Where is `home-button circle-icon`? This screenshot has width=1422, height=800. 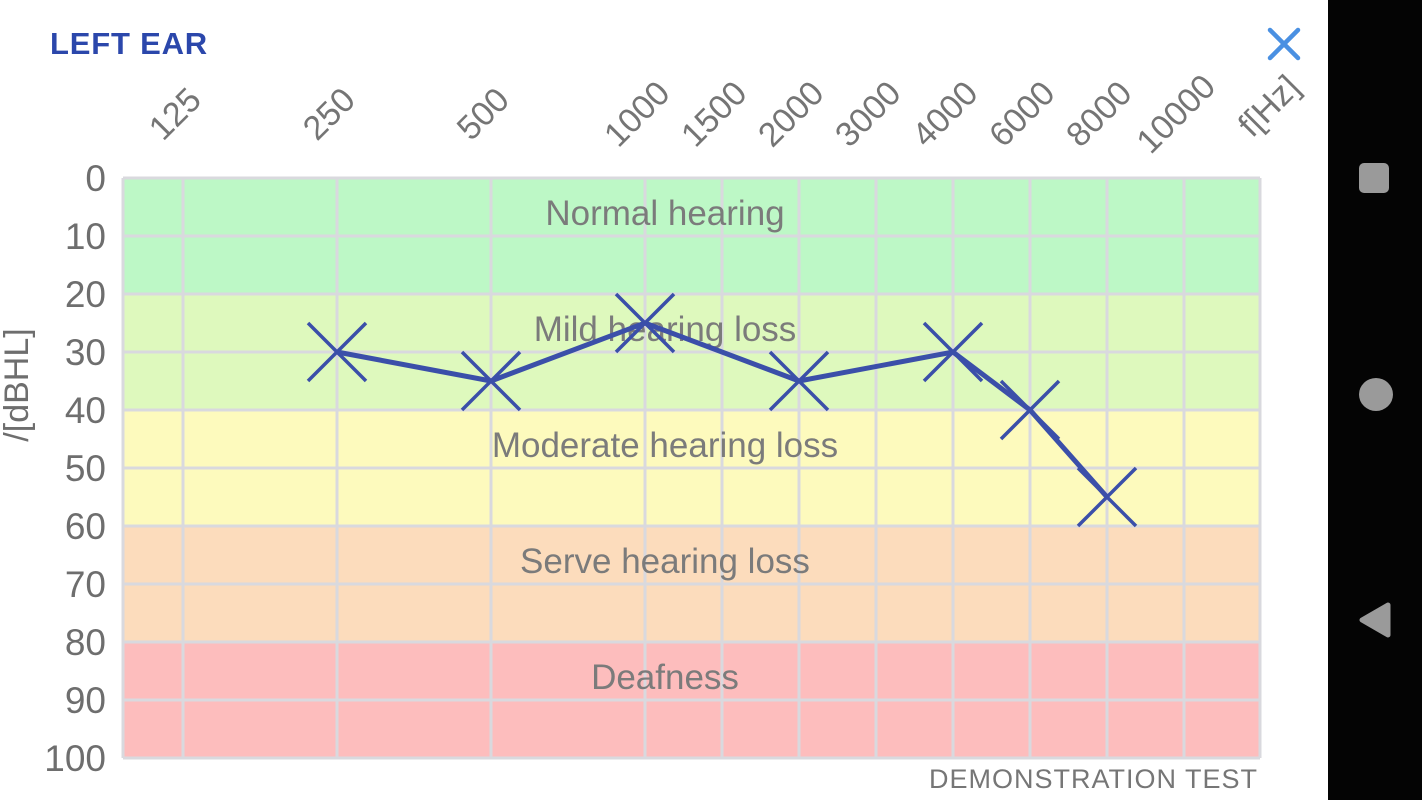 home-button circle-icon is located at coordinates (1376, 394).